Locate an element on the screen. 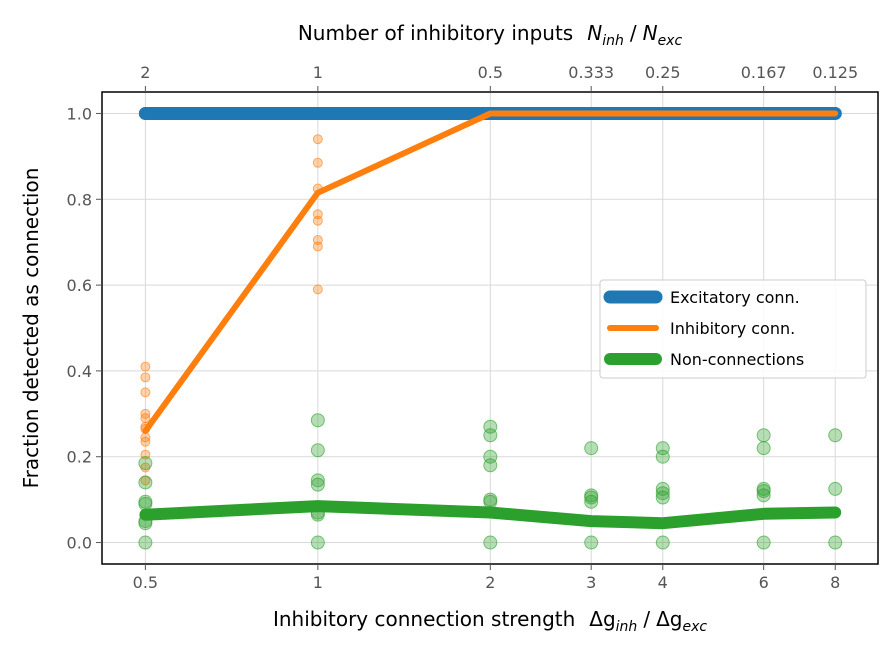  legend-box is located at coordinates (733, 329).